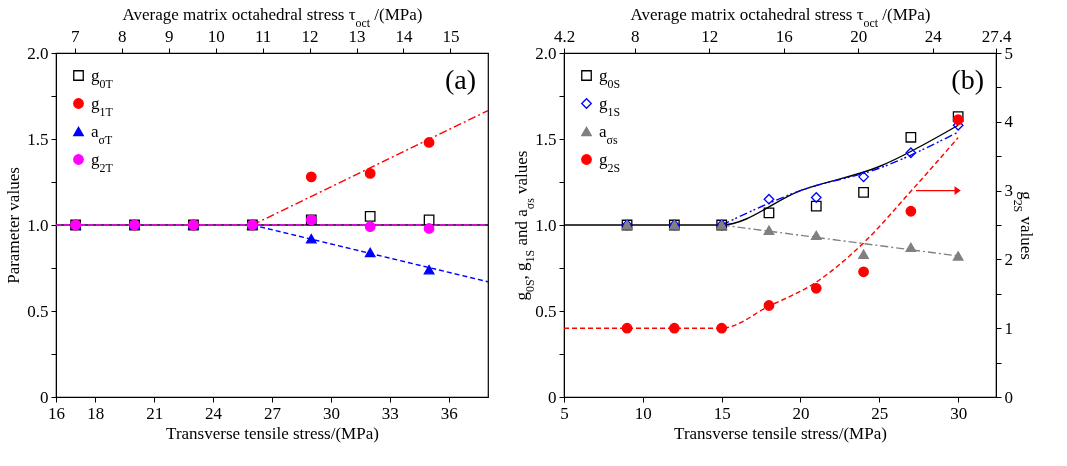 The width and height of the screenshot is (1067, 466). What do you see at coordinates (390, 413) in the screenshot?
I see `x-tick-label: 33` at bounding box center [390, 413].